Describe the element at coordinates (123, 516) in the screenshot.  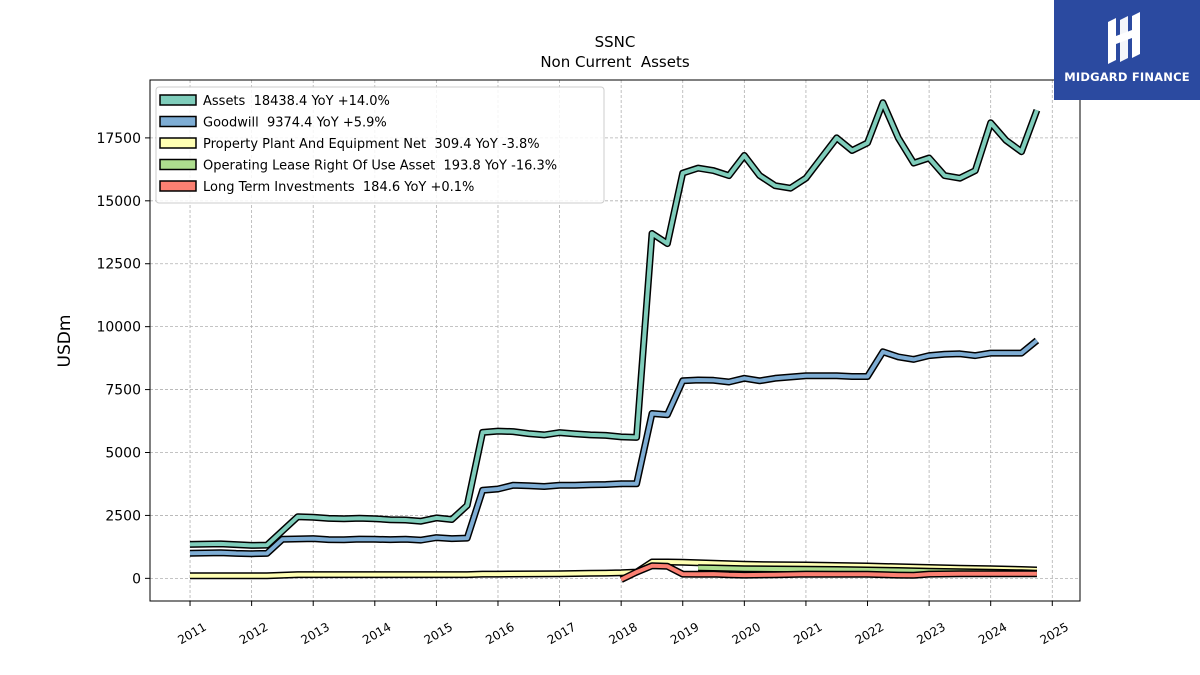
I see `y-tick-label: 2500` at that location.